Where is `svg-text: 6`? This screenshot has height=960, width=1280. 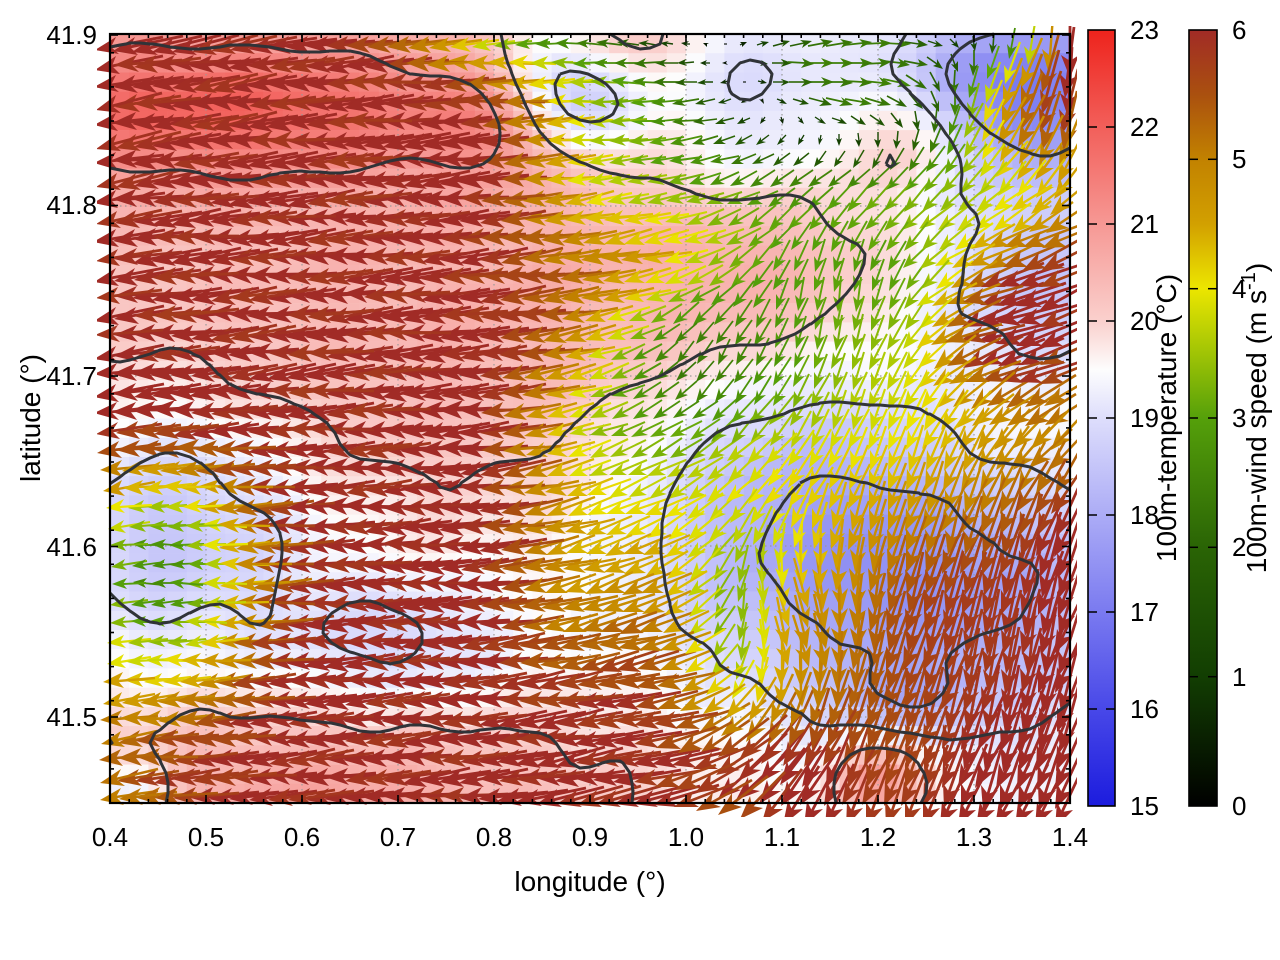
svg-text: 6 is located at coordinates (1239, 30).